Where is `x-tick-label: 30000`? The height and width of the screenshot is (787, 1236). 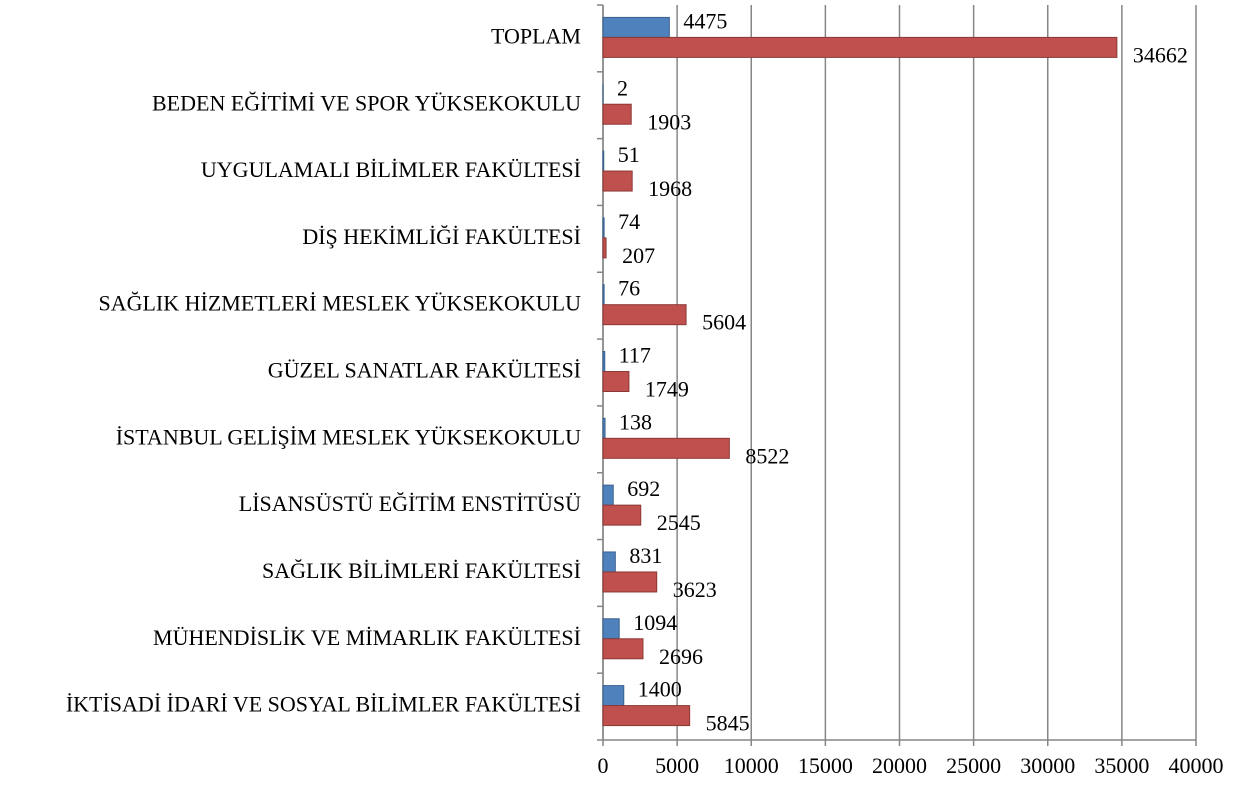
x-tick-label: 30000 is located at coordinates (1047, 765).